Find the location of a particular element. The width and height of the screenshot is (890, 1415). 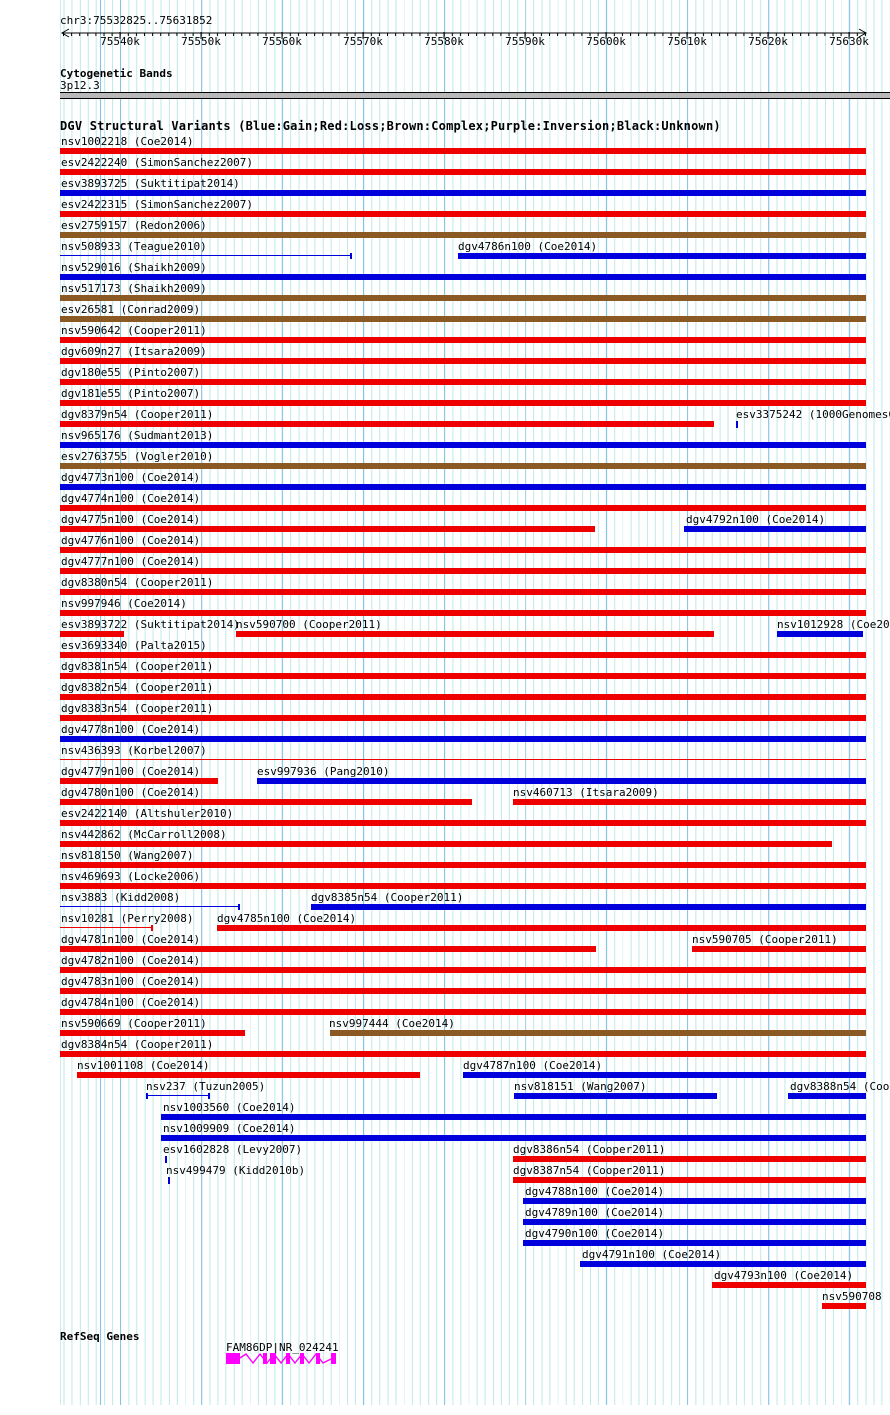

variant-label: dgv4782n100 (Coe2014) is located at coordinates (131, 960).